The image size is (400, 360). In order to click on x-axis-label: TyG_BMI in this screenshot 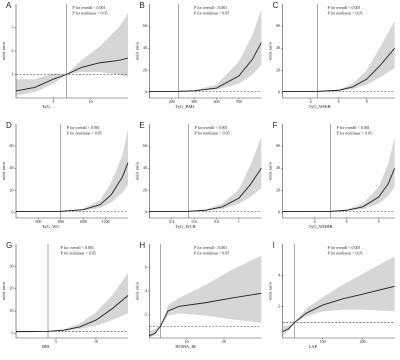, I will do `click(184, 106)`.